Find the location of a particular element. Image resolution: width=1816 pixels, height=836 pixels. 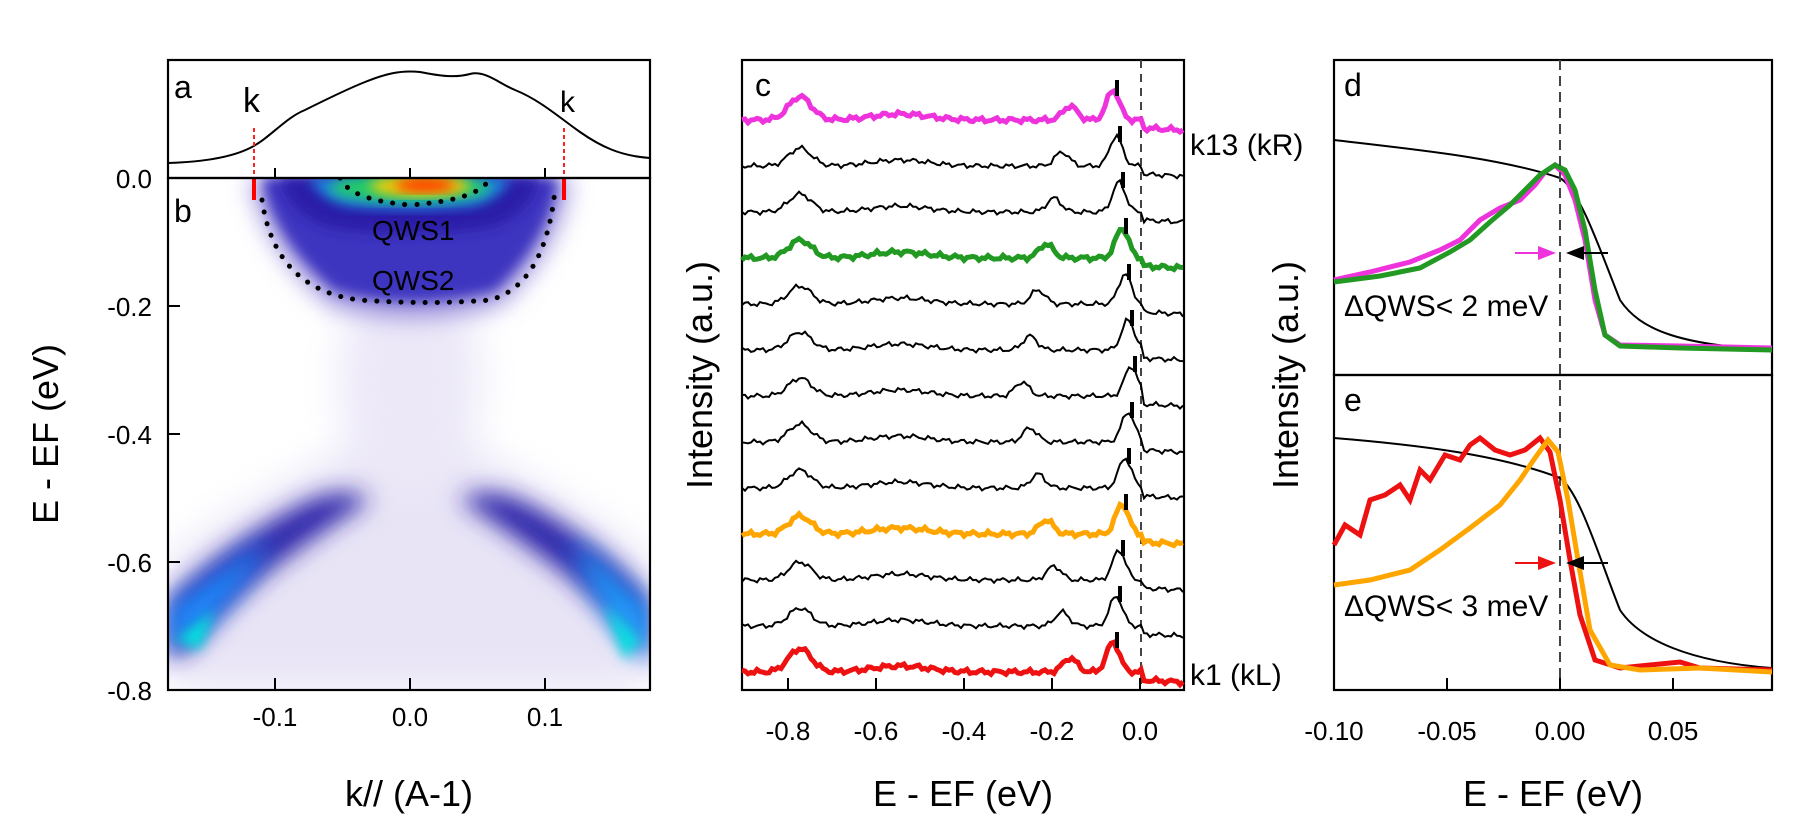

panel-a: a k k is located at coordinates (409, 123).